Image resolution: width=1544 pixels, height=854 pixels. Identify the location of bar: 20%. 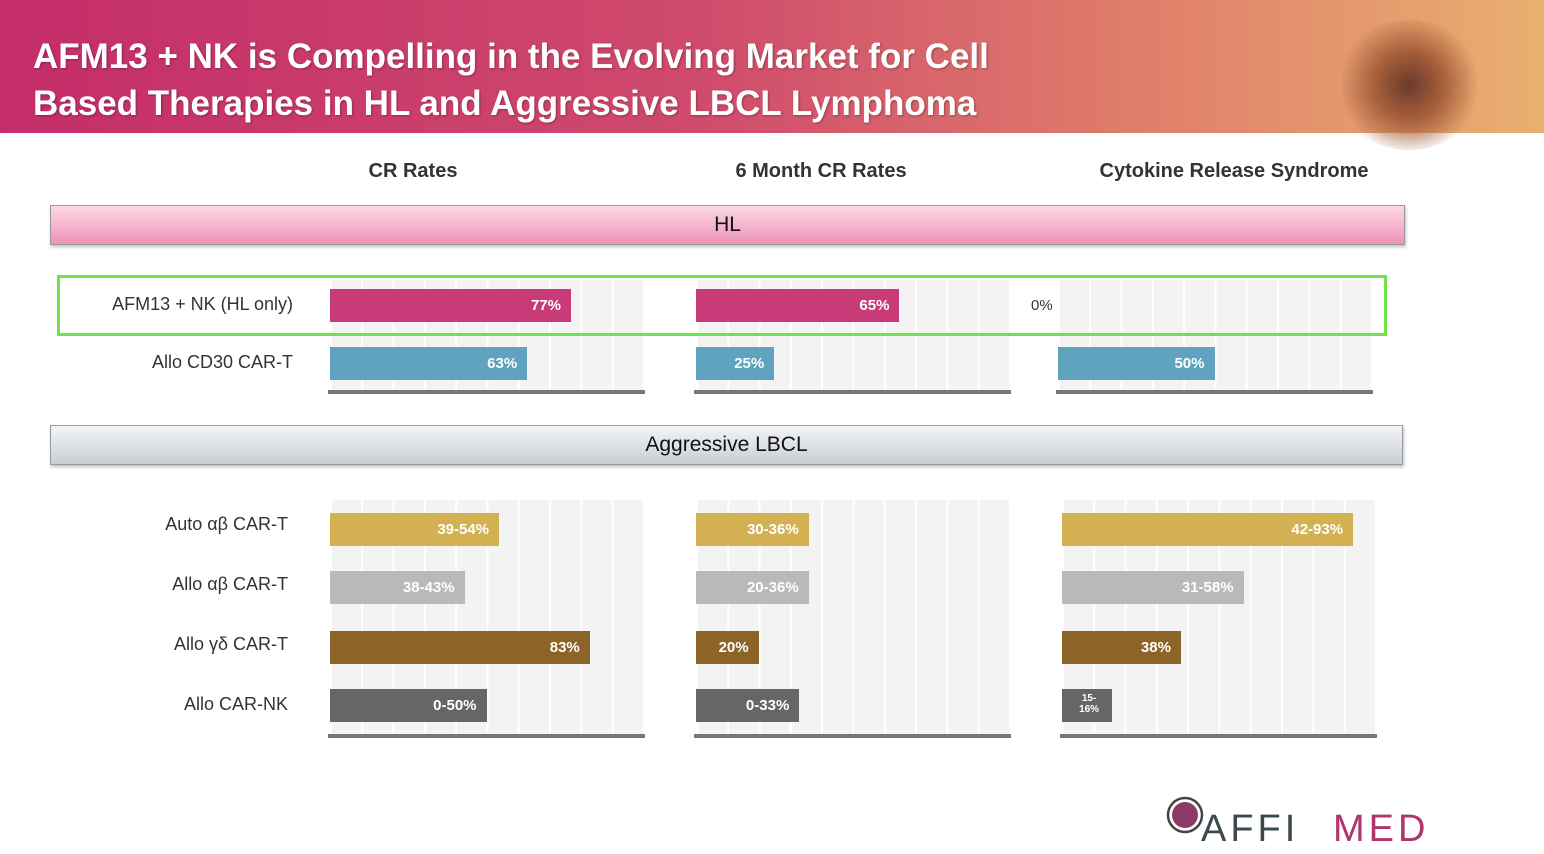
(727, 647).